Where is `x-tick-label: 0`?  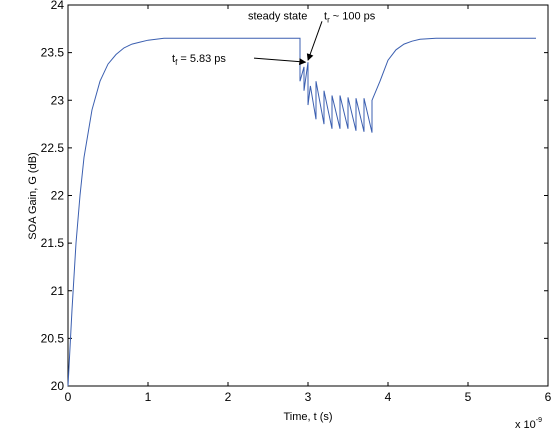 x-tick-label: 0 is located at coordinates (68, 397).